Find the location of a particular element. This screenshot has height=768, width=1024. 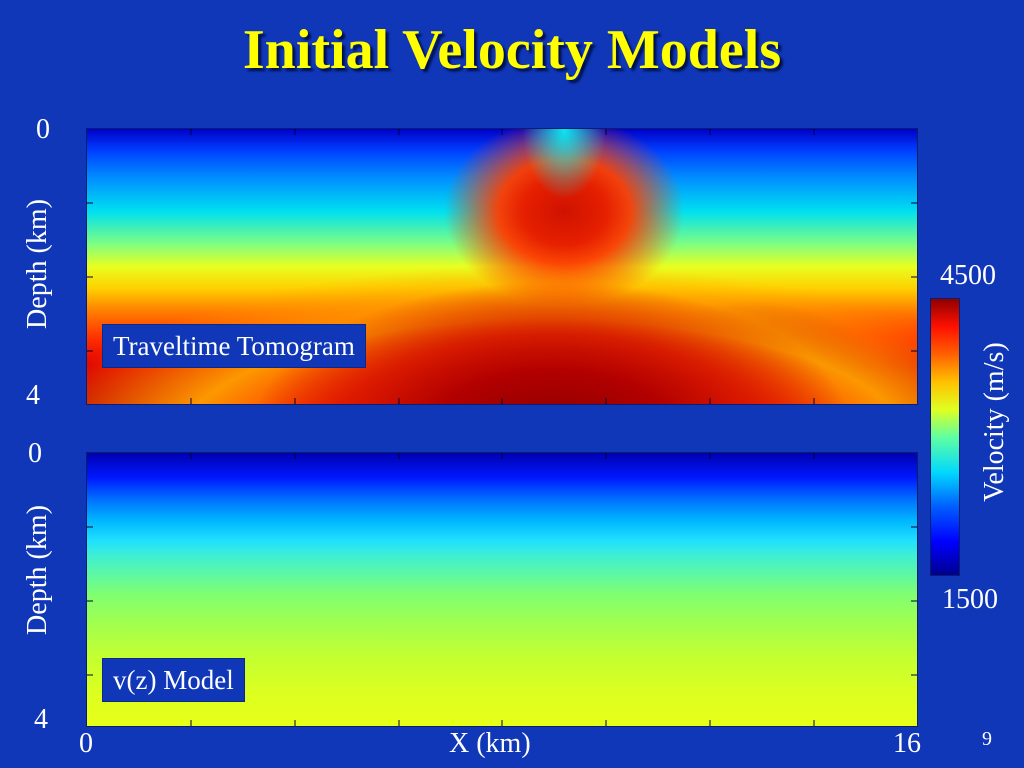

top-ytick-4: 4 is located at coordinates (33, 395).